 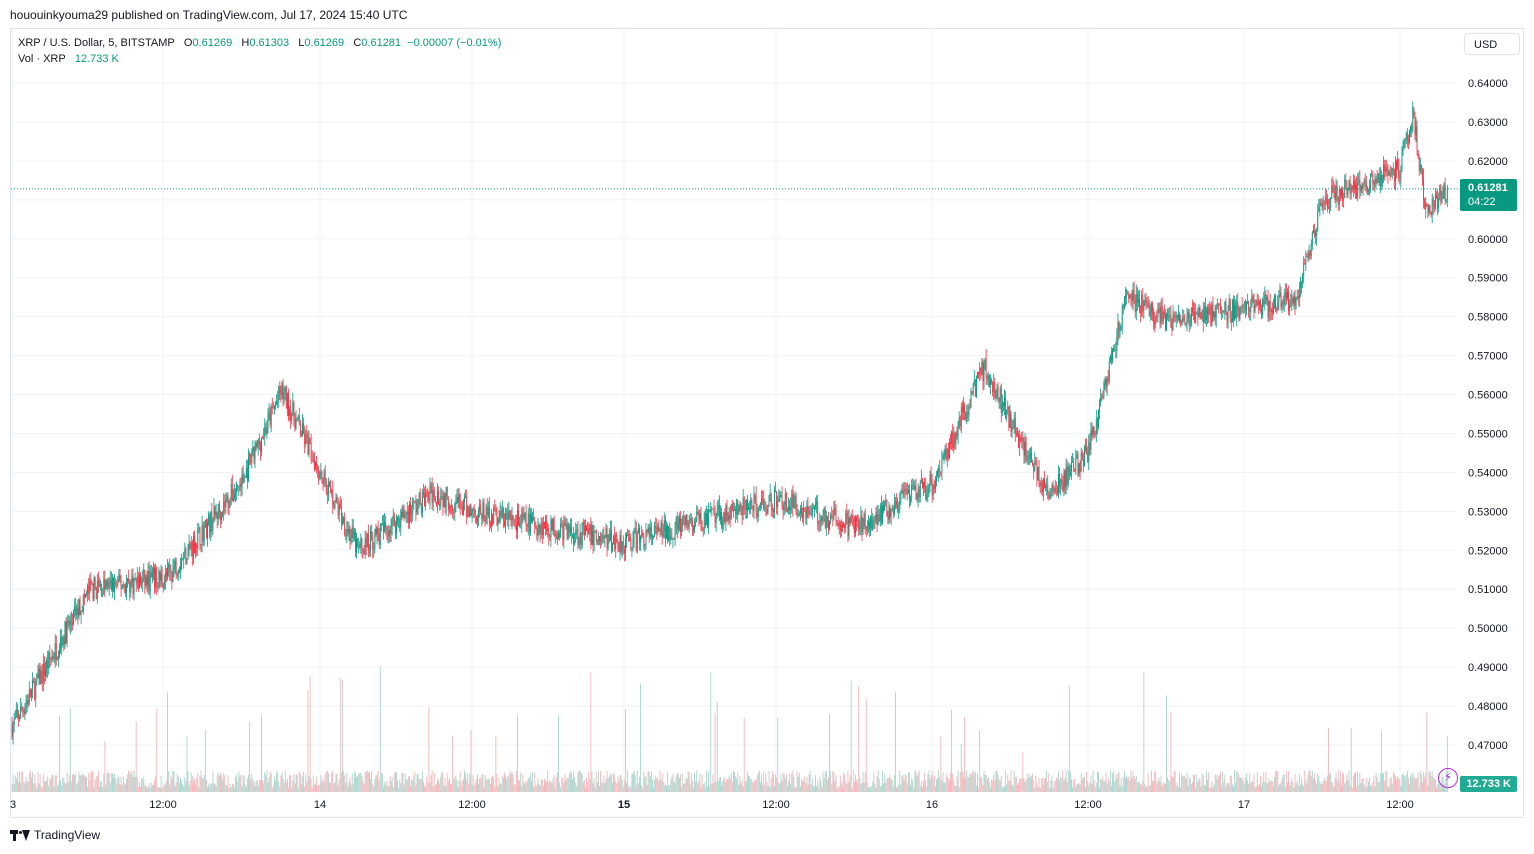 What do you see at coordinates (1448, 778) in the screenshot?
I see `lightning-icon: ⚡` at bounding box center [1448, 778].